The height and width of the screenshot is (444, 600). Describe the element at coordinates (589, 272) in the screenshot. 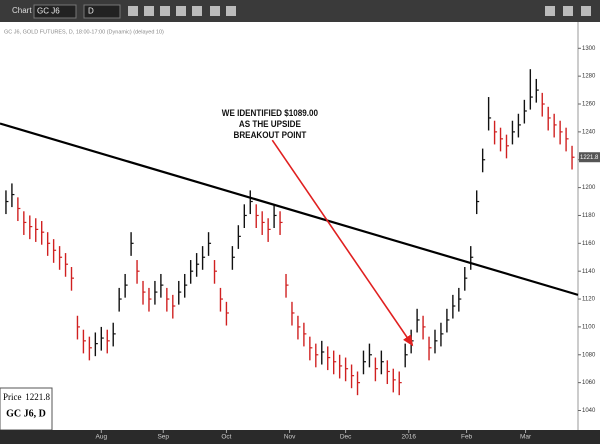

I see `y-tick-label: 1140` at that location.